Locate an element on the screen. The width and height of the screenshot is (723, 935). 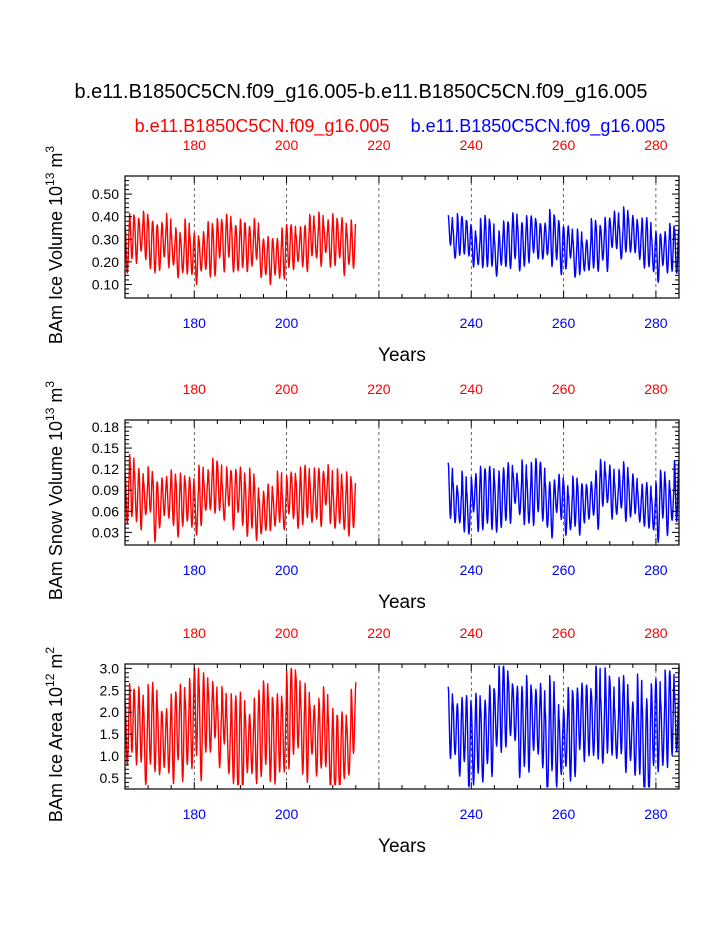
y-axis-label-ylabel-main: BAm Ice Area 10 is located at coordinates (56, 754).